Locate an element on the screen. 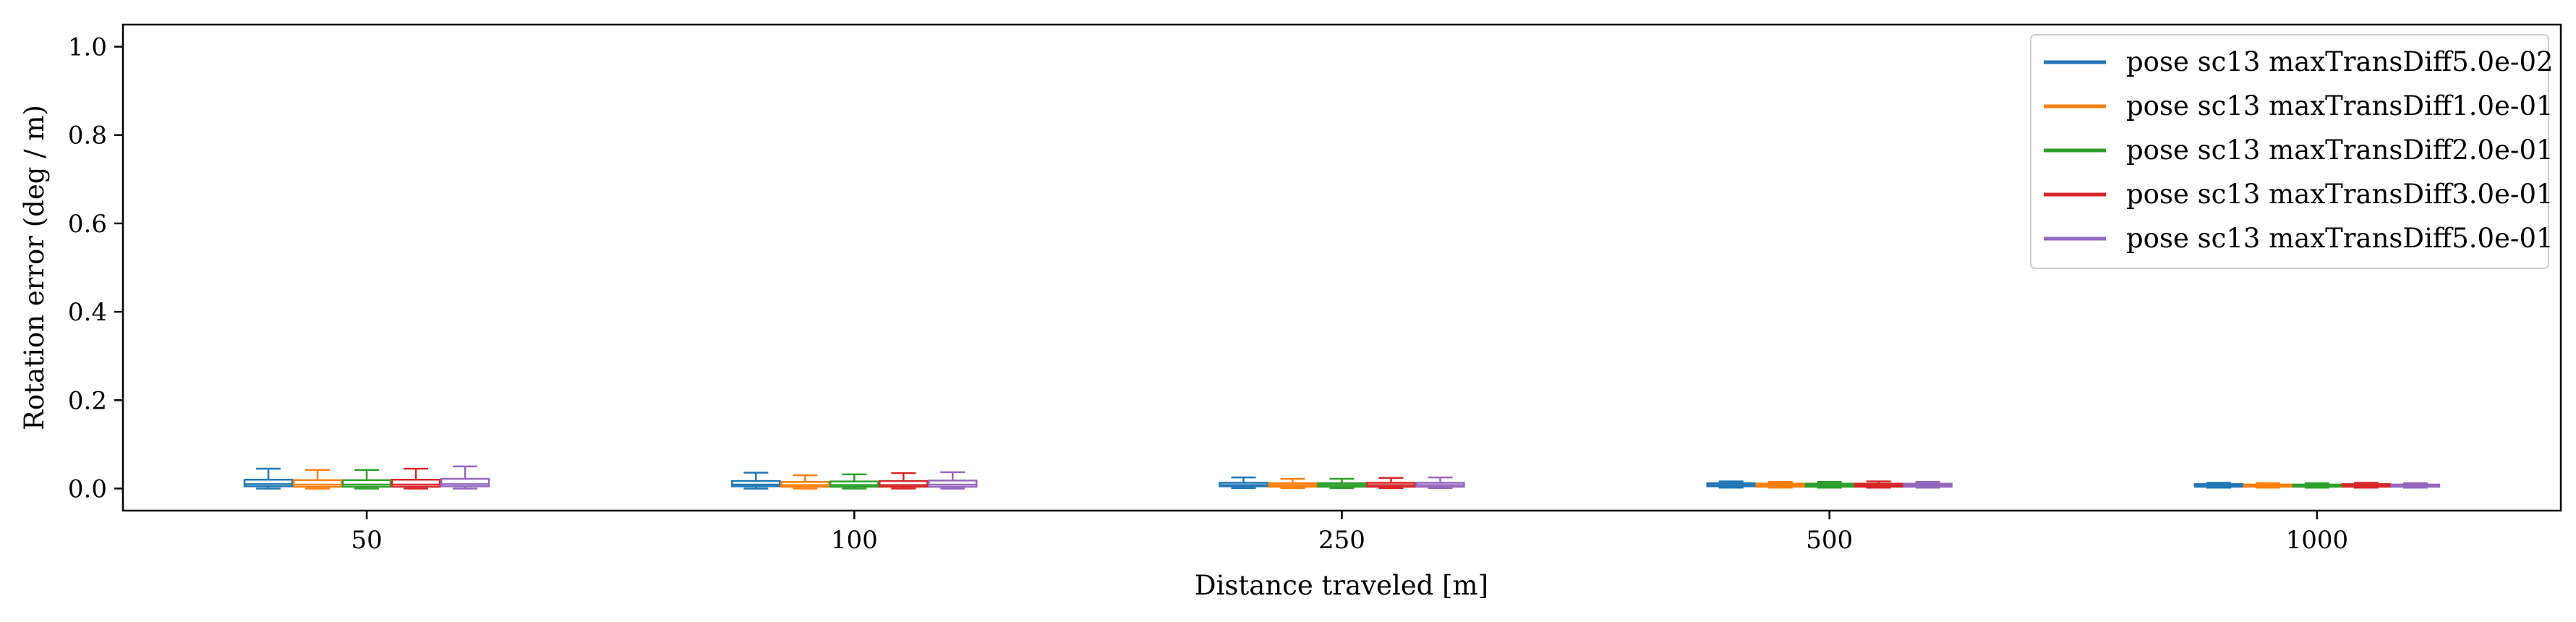 This screenshot has height=622, width=2576. legend-label: pose sc13 maxTransDiff3.0e-01 is located at coordinates (2340, 194).